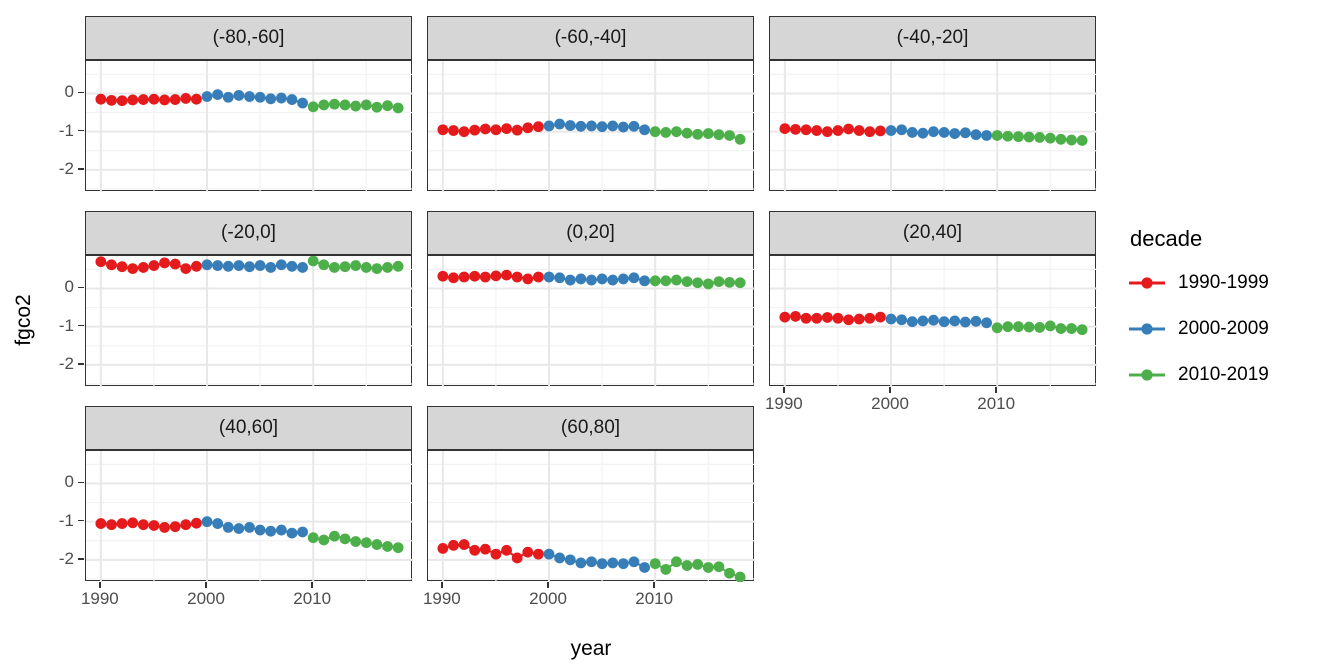 The width and height of the screenshot is (1344, 672). Describe the element at coordinates (1223, 328) in the screenshot. I see `legend-entry-label: 2000-2009` at that location.